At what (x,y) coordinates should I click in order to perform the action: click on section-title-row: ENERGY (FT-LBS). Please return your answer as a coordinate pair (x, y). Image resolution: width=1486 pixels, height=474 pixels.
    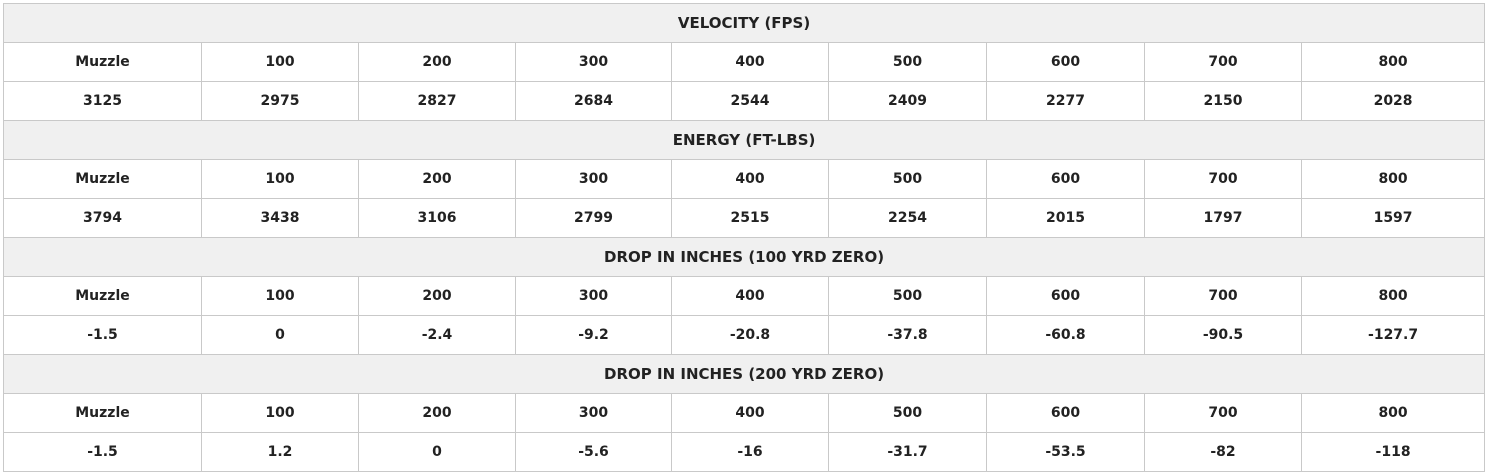
    Looking at the image, I should click on (744, 140).